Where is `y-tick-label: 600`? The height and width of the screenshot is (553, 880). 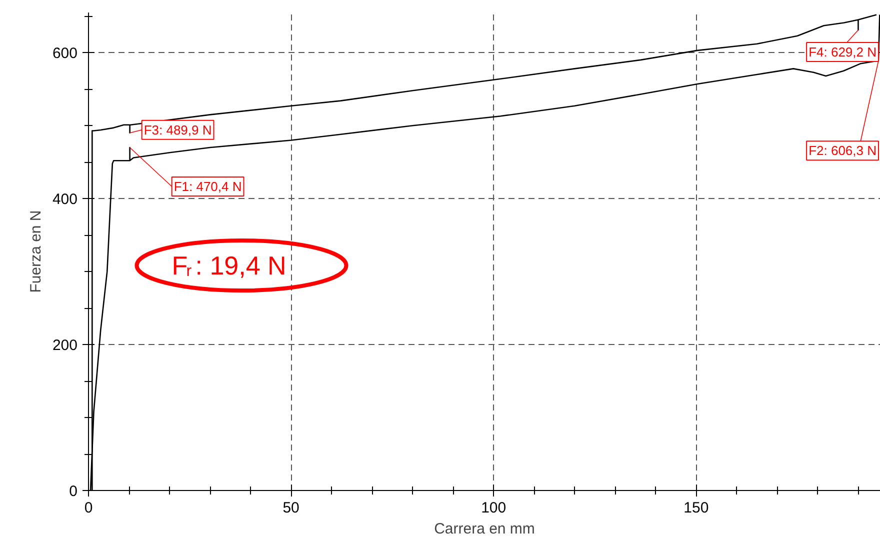 y-tick-label: 600 is located at coordinates (65, 53).